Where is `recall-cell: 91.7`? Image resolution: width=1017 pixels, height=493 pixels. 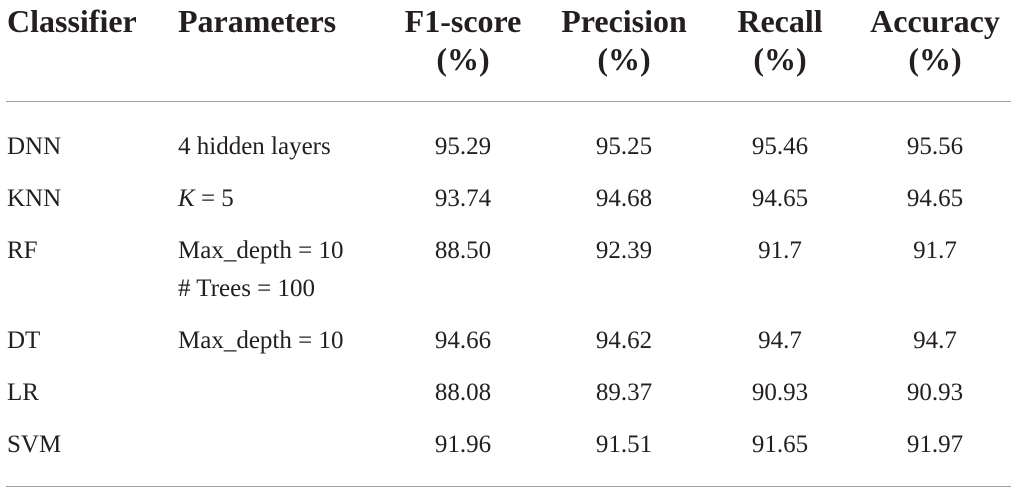
recall-cell: 91.7 is located at coordinates (780, 250).